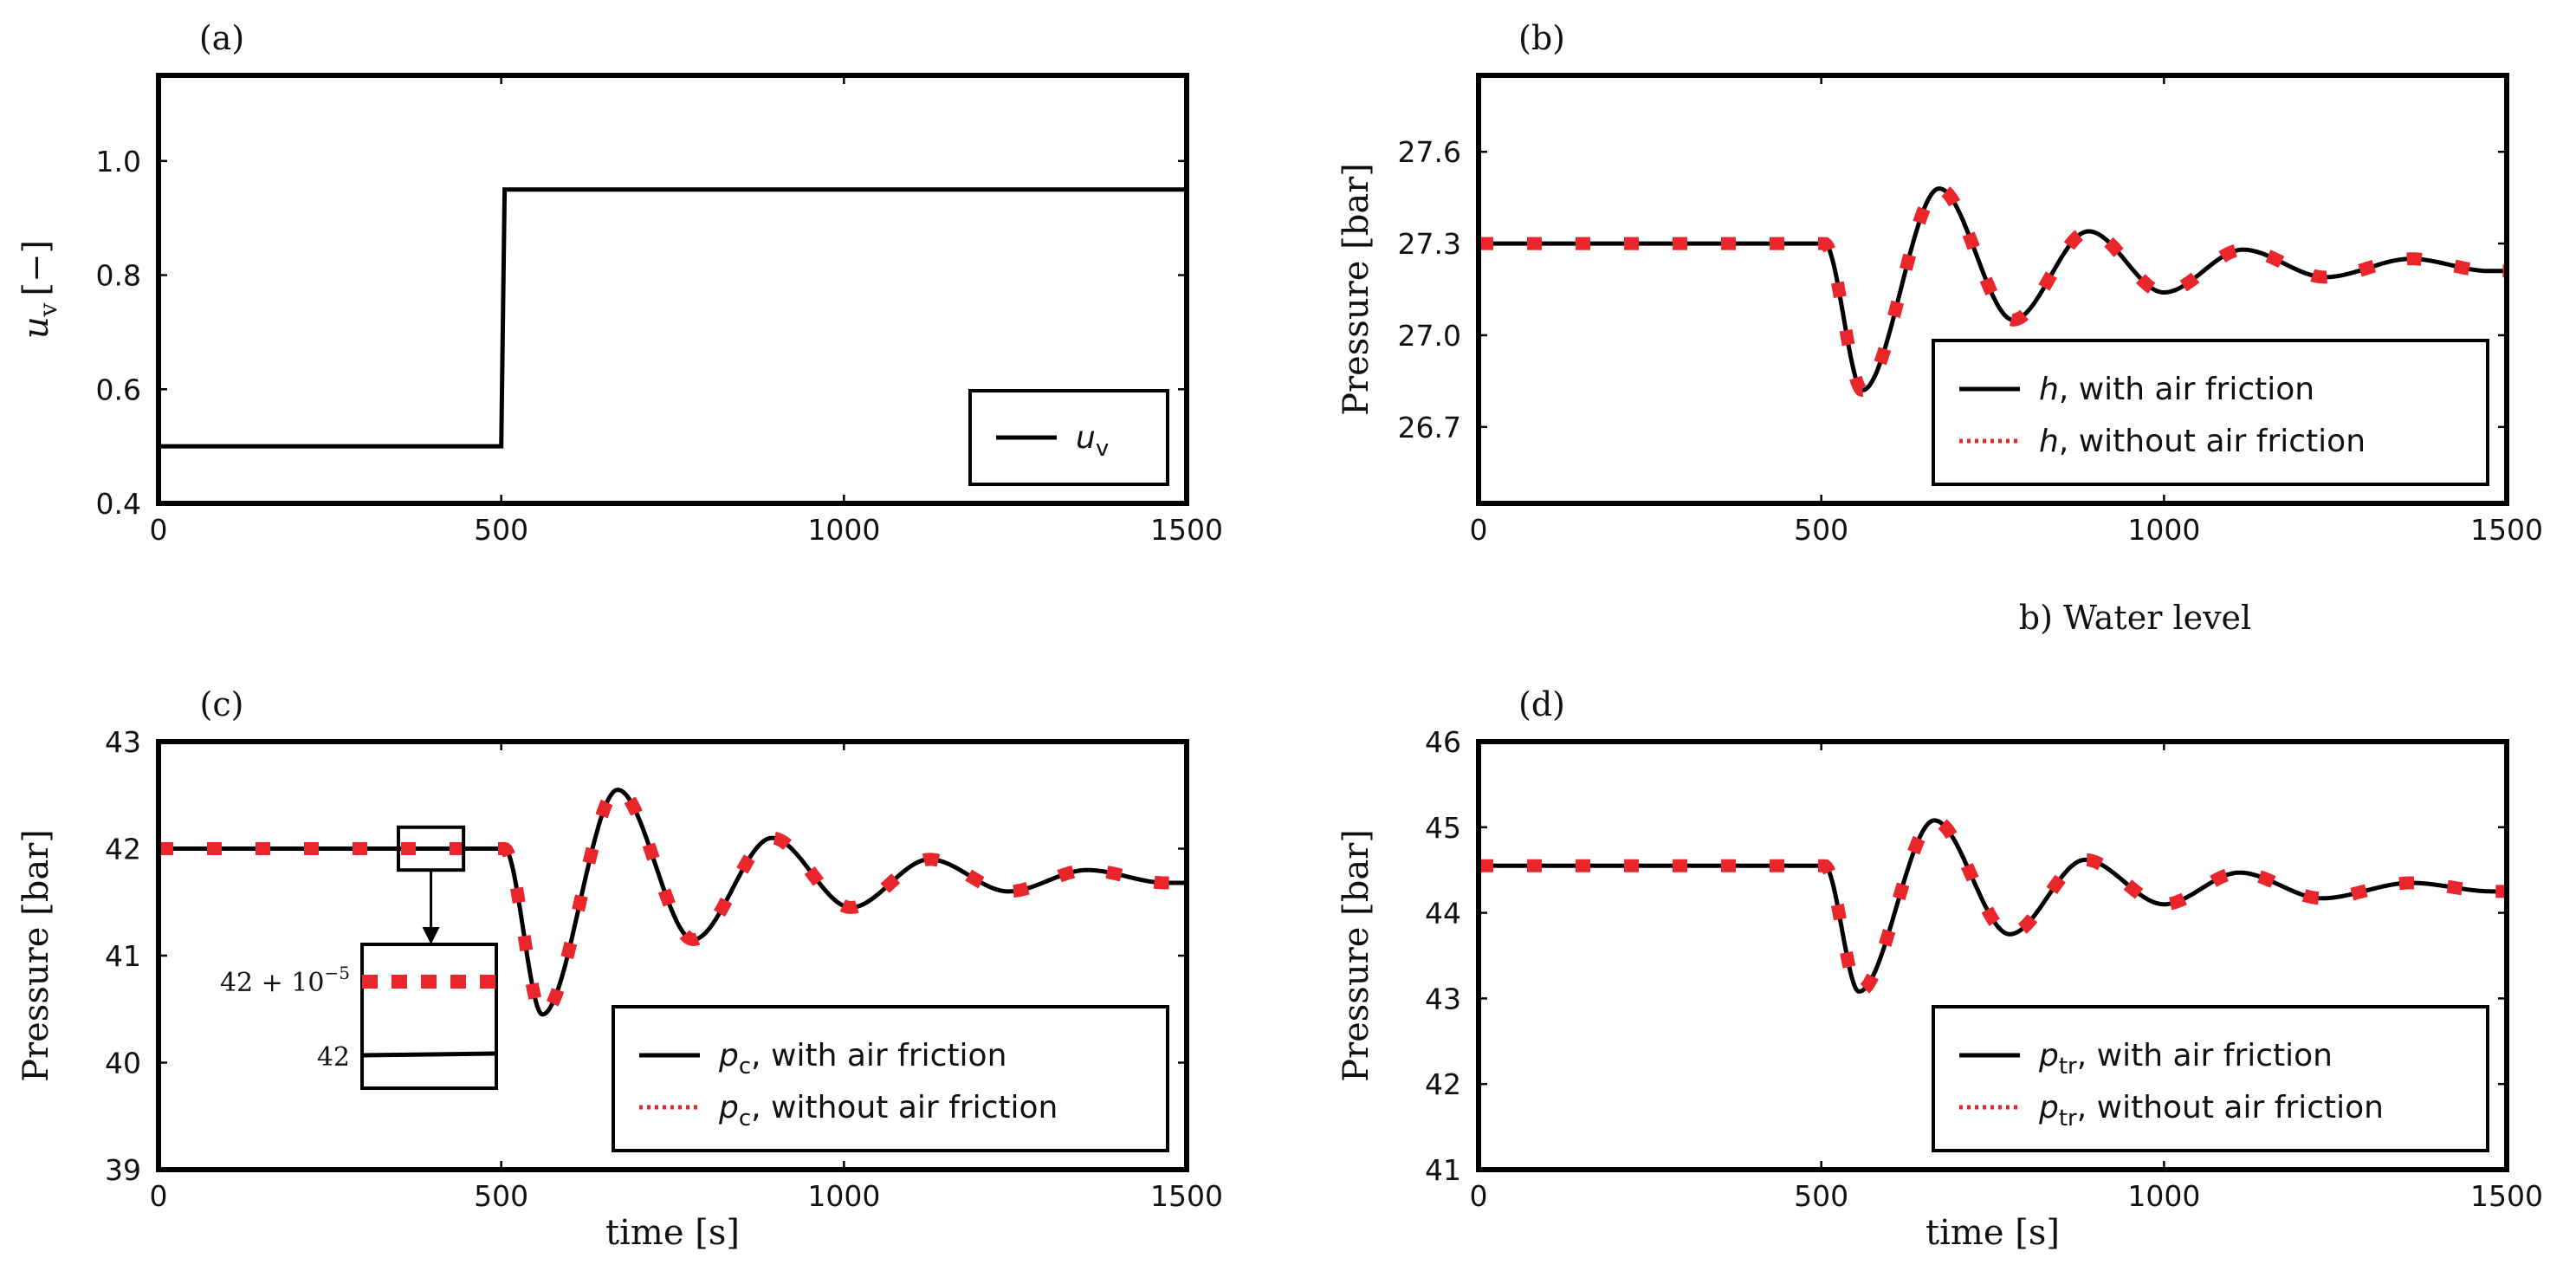 The width and height of the screenshot is (2576, 1284). What do you see at coordinates (337, 973) in the screenshot?
I see `inset-label-top-exponent: −5` at bounding box center [337, 973].